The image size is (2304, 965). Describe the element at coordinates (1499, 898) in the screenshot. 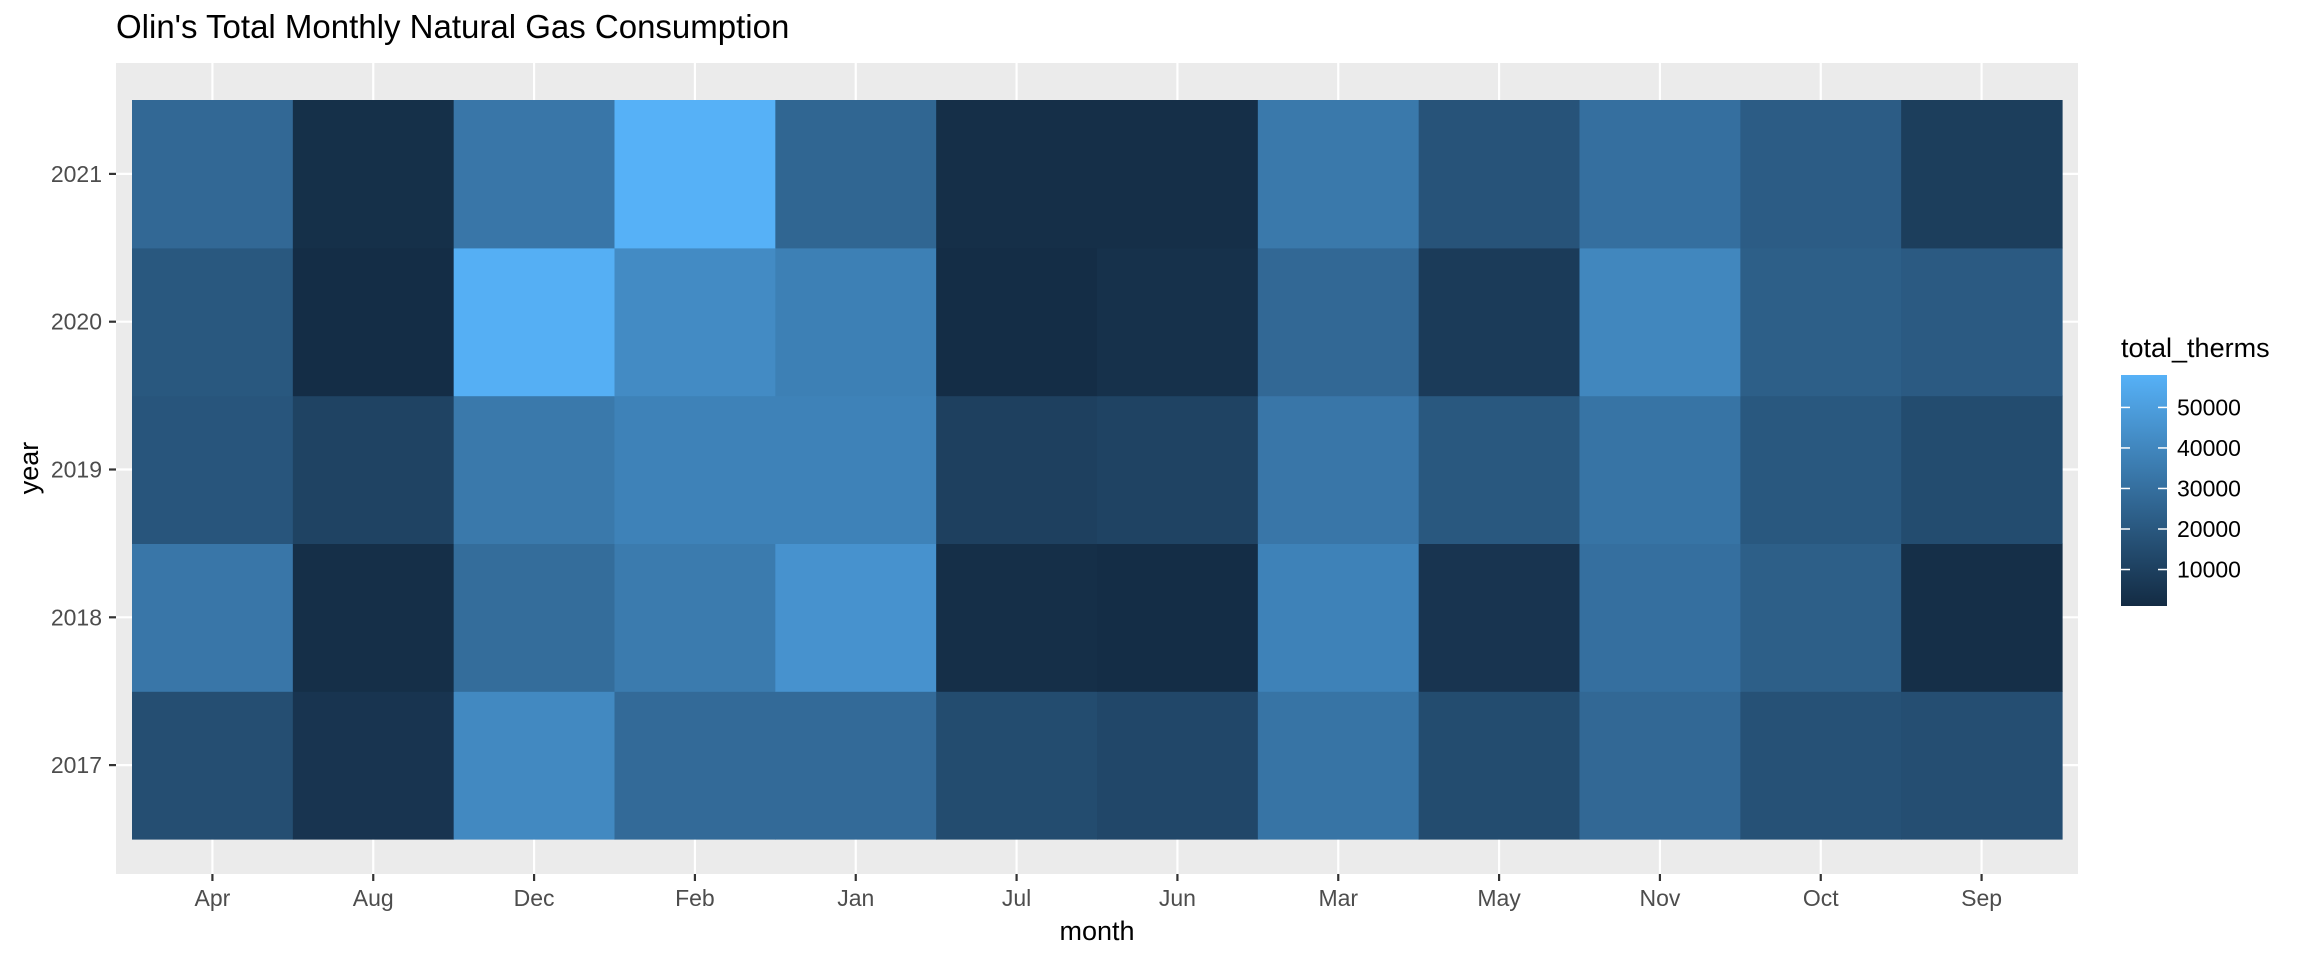

I see `x-tick-label: May` at that location.